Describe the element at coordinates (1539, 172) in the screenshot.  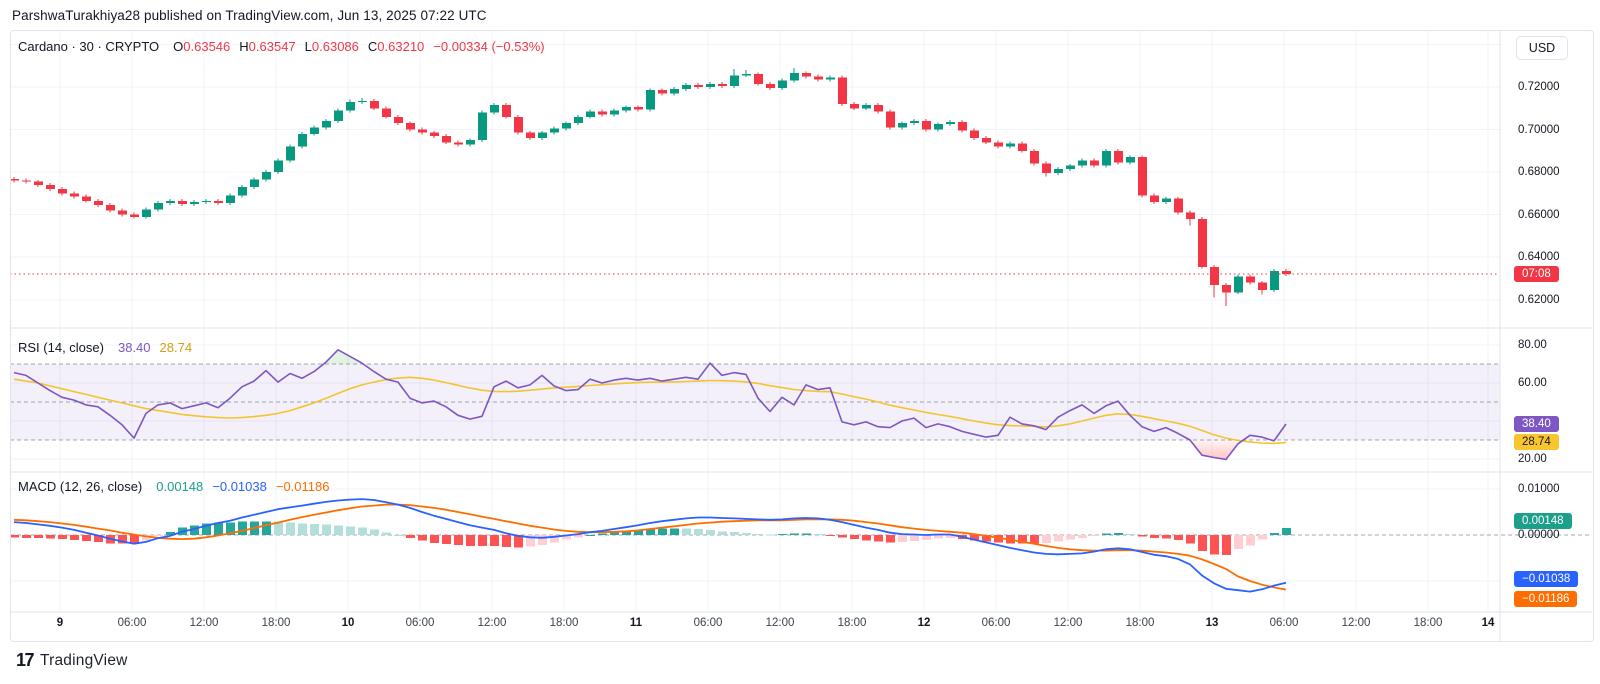
I see `price-axis-label: 0.68000` at that location.